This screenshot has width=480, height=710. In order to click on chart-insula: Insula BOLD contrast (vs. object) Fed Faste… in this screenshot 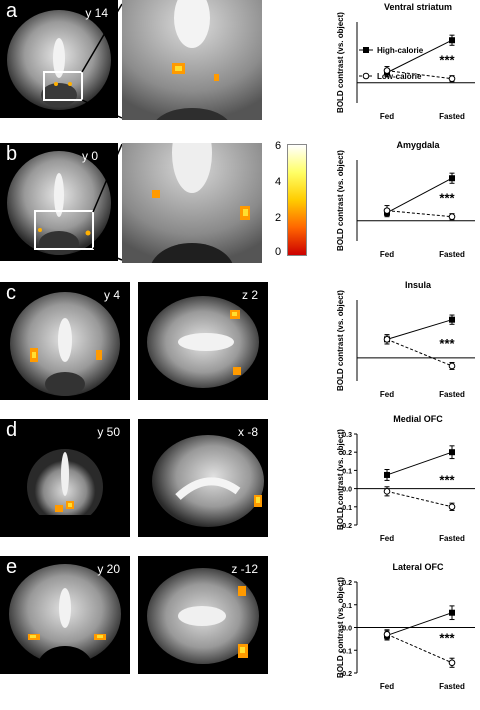, I will do `click(407, 345)`.